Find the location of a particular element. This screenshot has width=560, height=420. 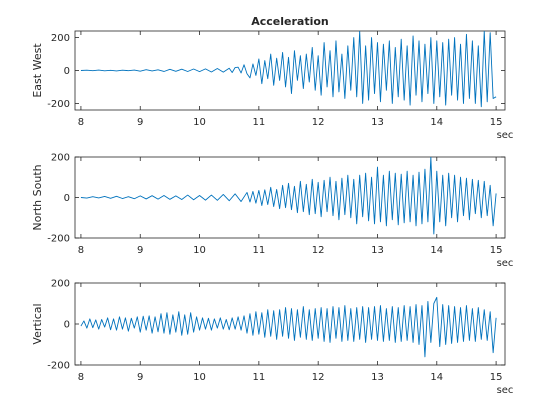

y-axis-label: East West is located at coordinates (37, 70).